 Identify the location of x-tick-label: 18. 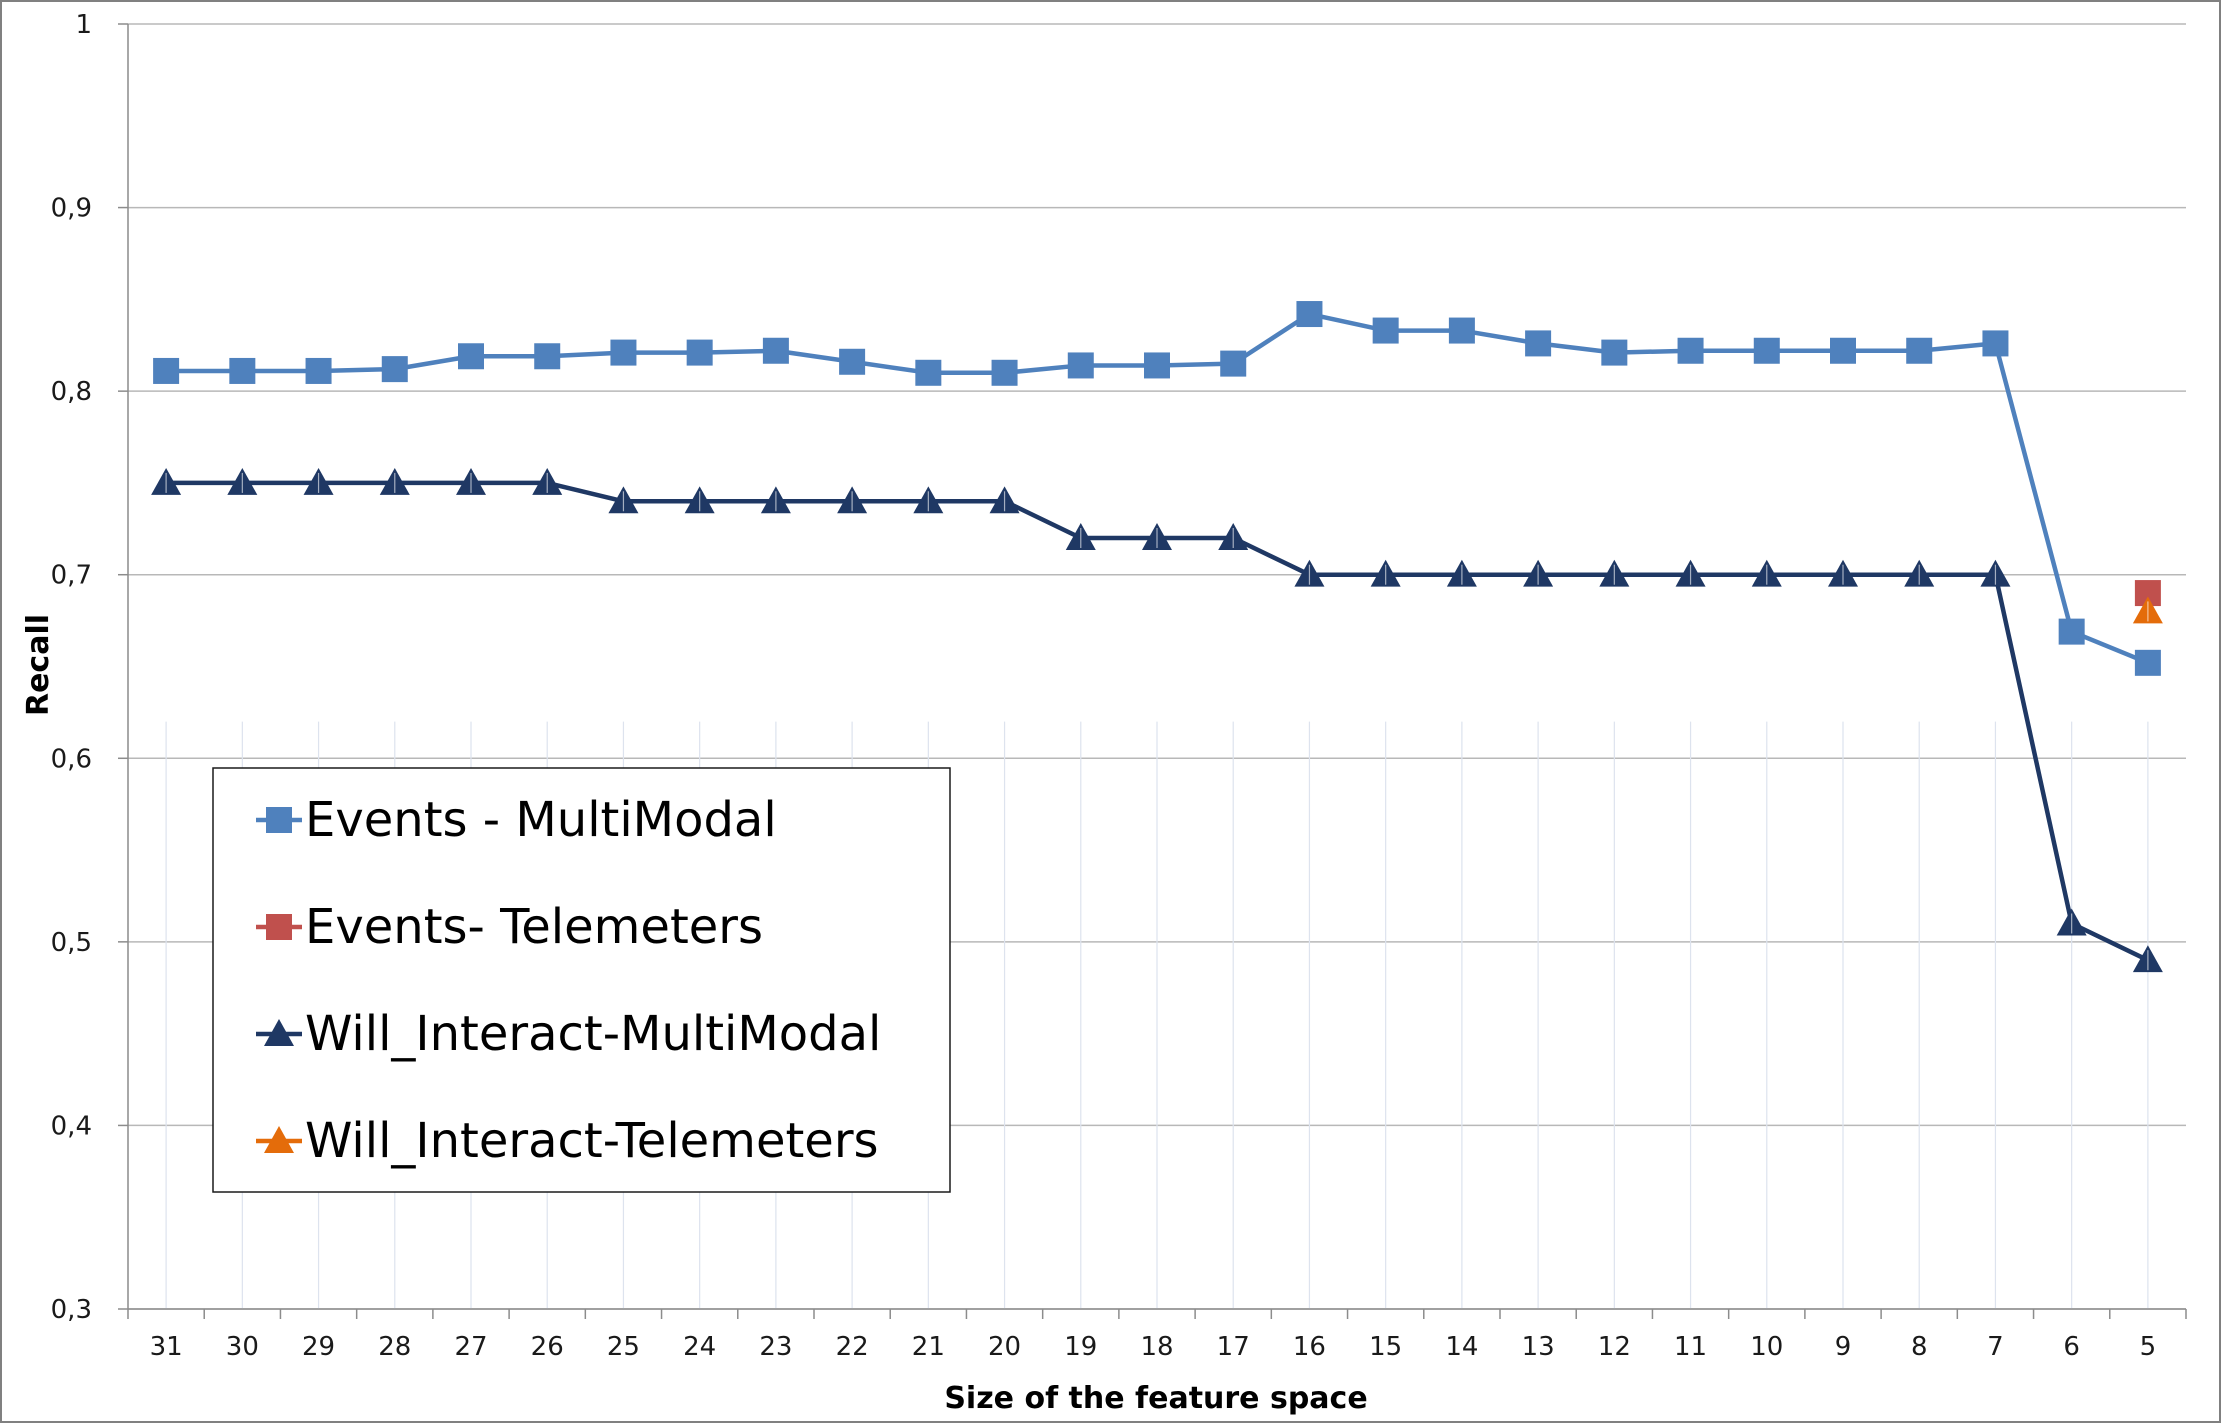
(1156, 1347).